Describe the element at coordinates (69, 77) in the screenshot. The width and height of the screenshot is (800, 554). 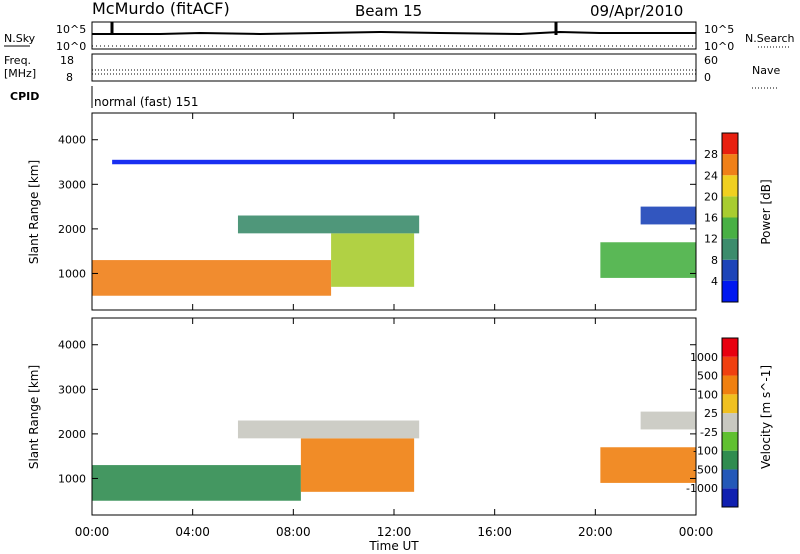
I see `freq-tick-bottom: 8` at that location.